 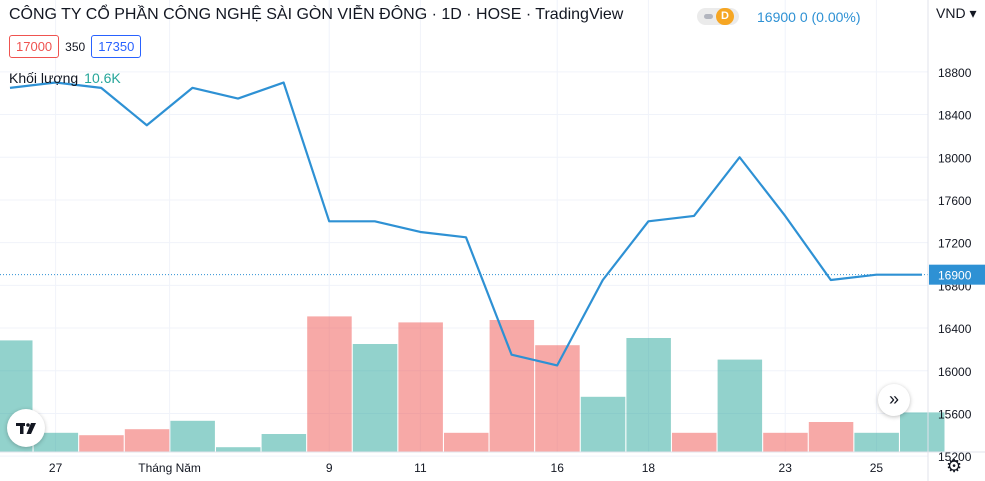 I want to click on double-chevron-right-icon: », so click(x=893, y=399).